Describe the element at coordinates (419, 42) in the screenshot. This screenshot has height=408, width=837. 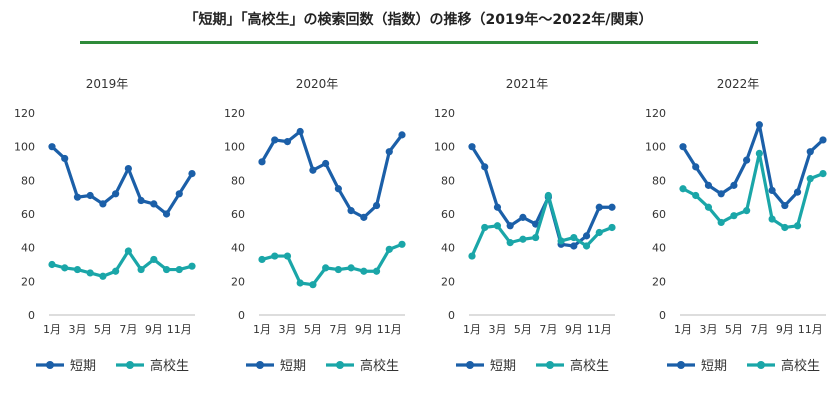
I see `title-underline` at that location.